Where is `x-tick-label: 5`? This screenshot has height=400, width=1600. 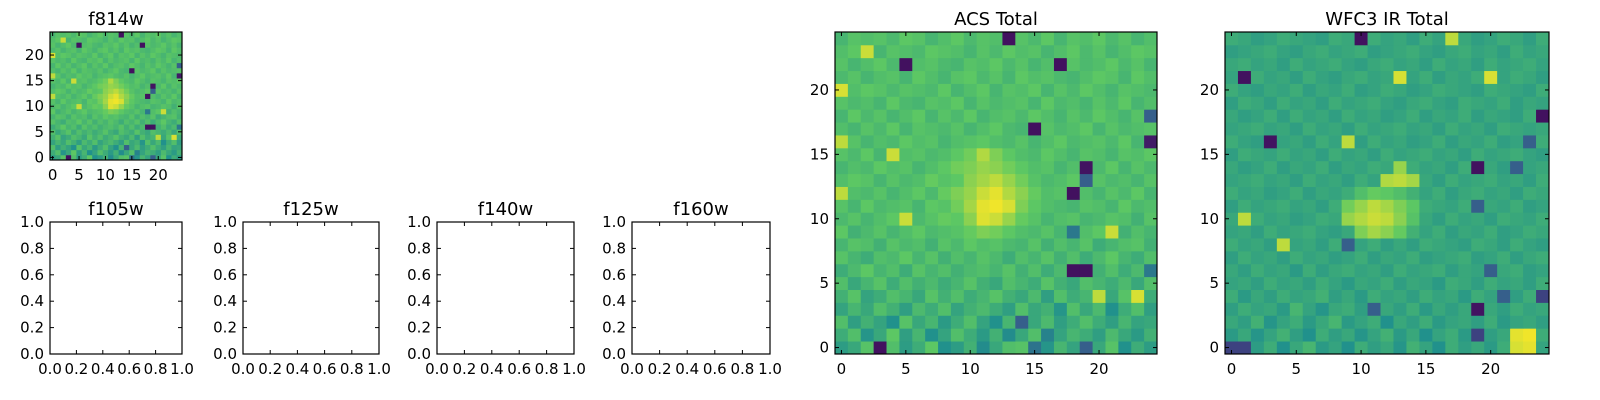
x-tick-label: 5 is located at coordinates (1297, 369).